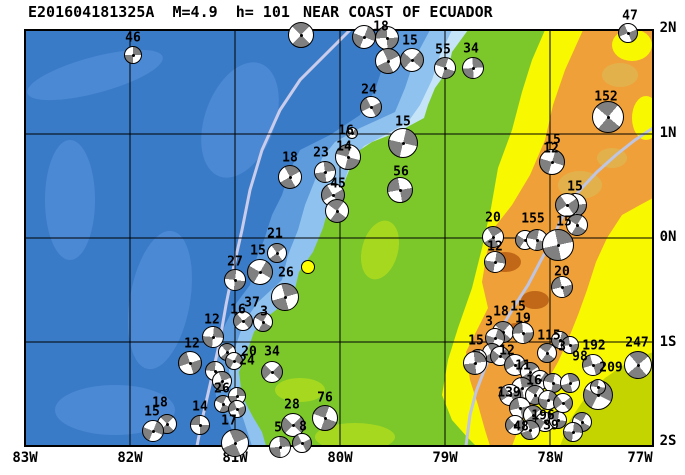 The image size is (685, 475). I want to click on event-number-label: 139, so click(509, 393).